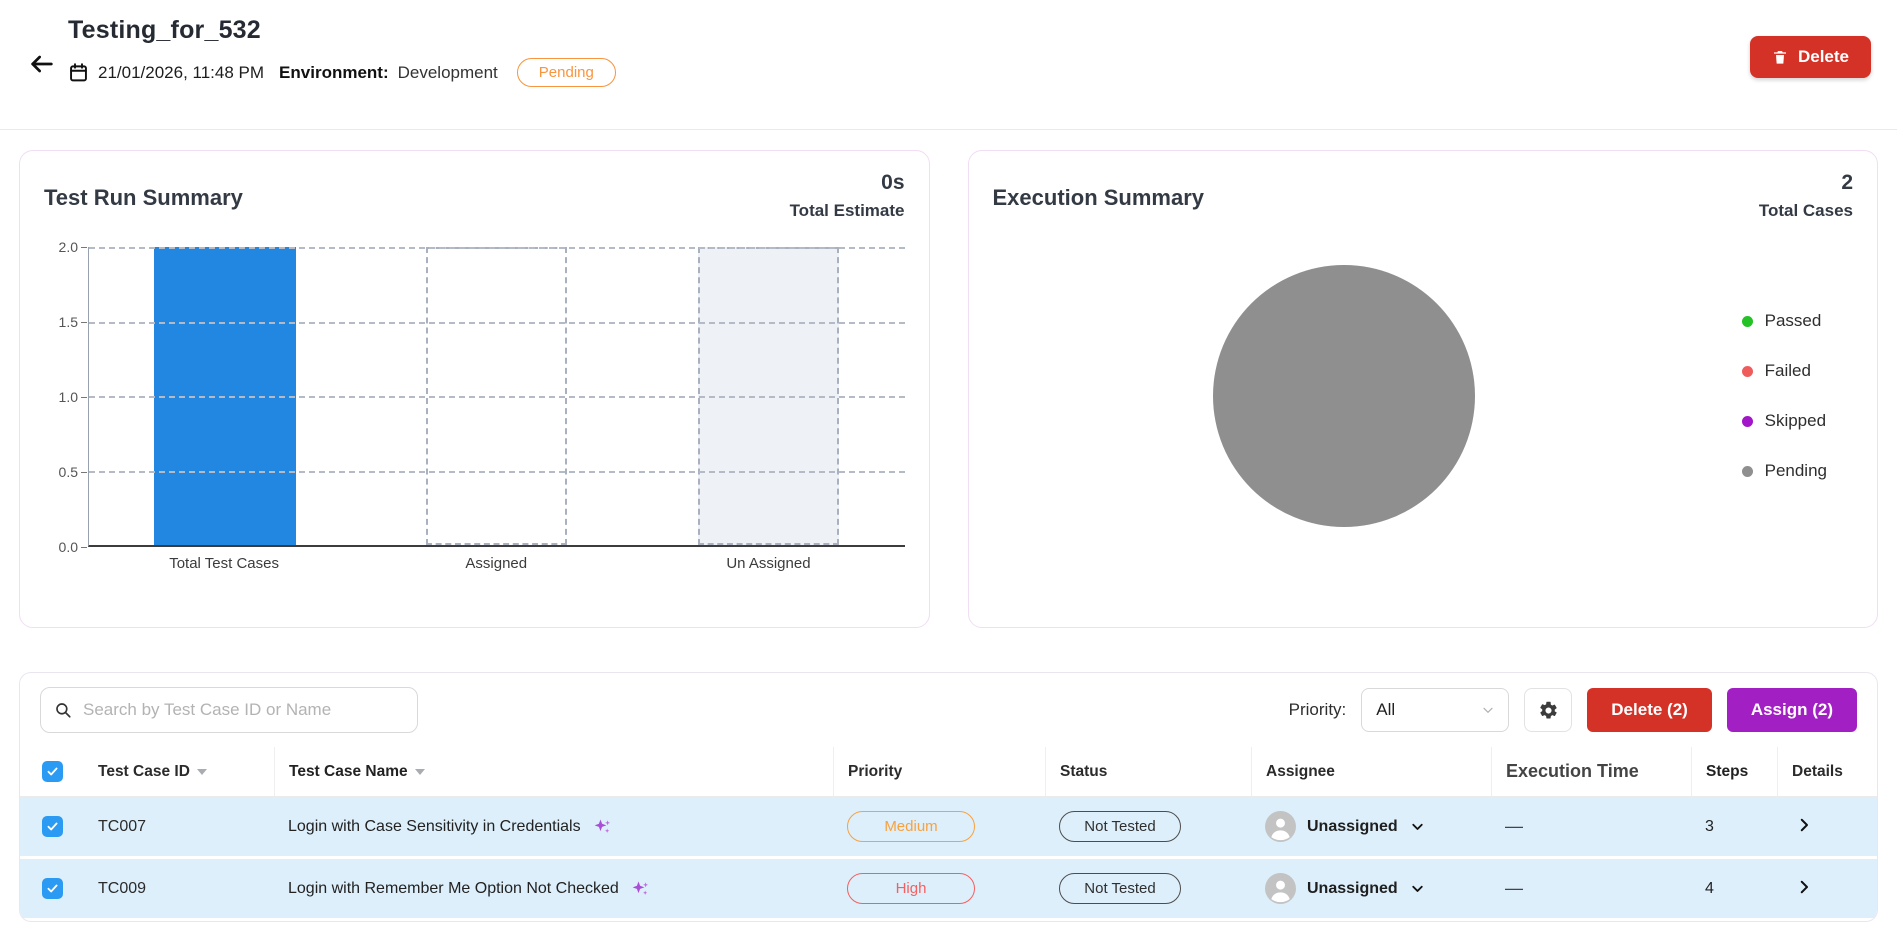 This screenshot has width=1897, height=942. I want to click on run-datetime: 21/01/2026, 11:48 PM, so click(181, 72).